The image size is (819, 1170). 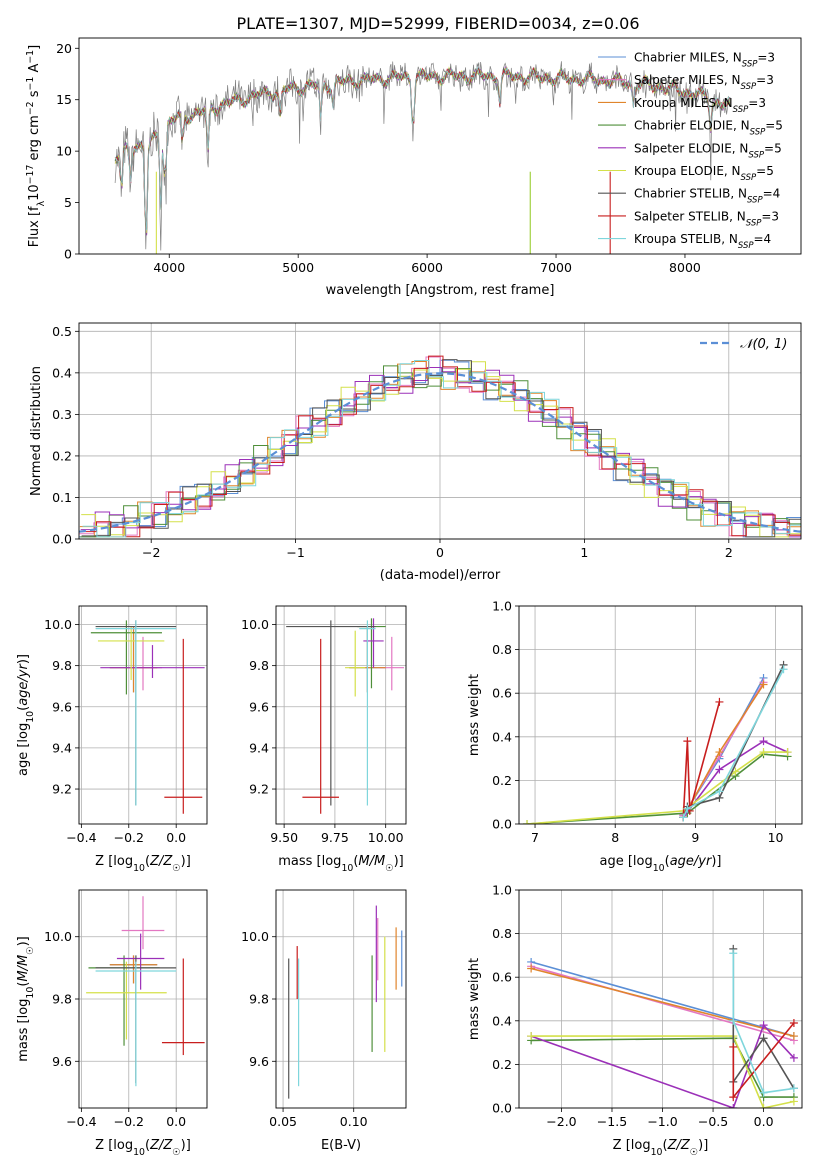 What do you see at coordinates (36, 431) in the screenshot?
I see `y-axis-label: Normed distribution` at bounding box center [36, 431].